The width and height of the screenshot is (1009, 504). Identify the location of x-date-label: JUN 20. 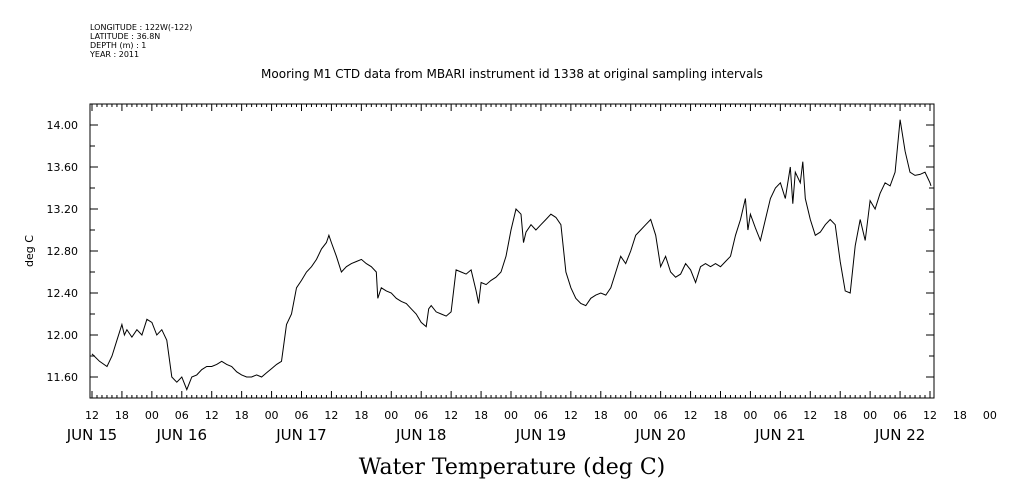
(659, 435).